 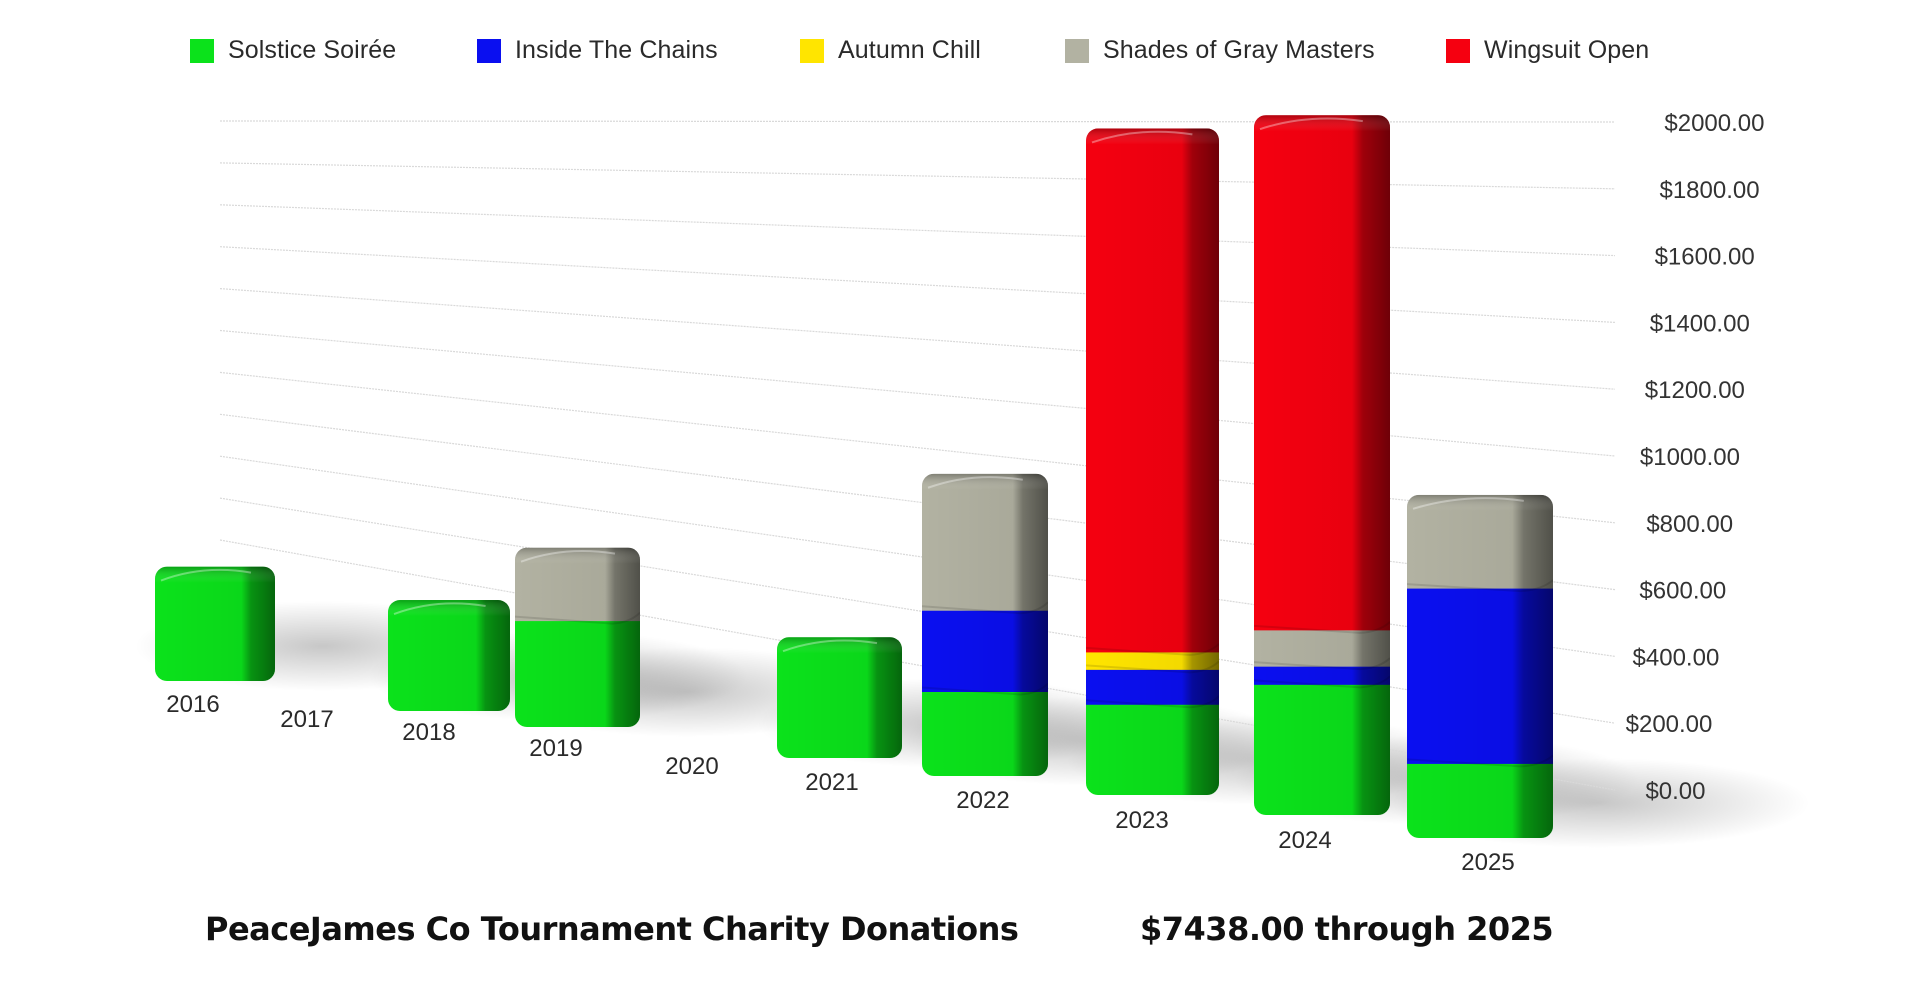 What do you see at coordinates (1567, 50) in the screenshot?
I see `legend-label: Wingsuit Open` at bounding box center [1567, 50].